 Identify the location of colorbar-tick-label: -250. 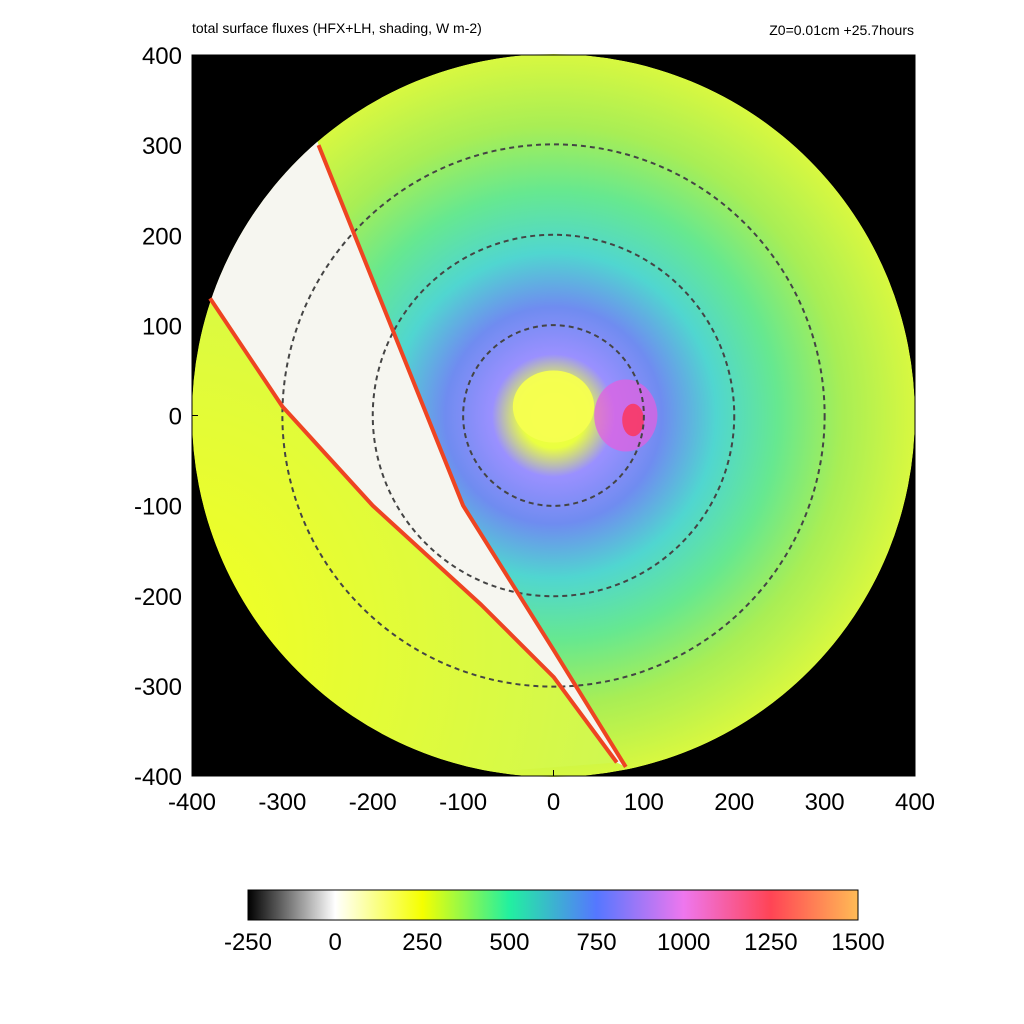
(248, 942).